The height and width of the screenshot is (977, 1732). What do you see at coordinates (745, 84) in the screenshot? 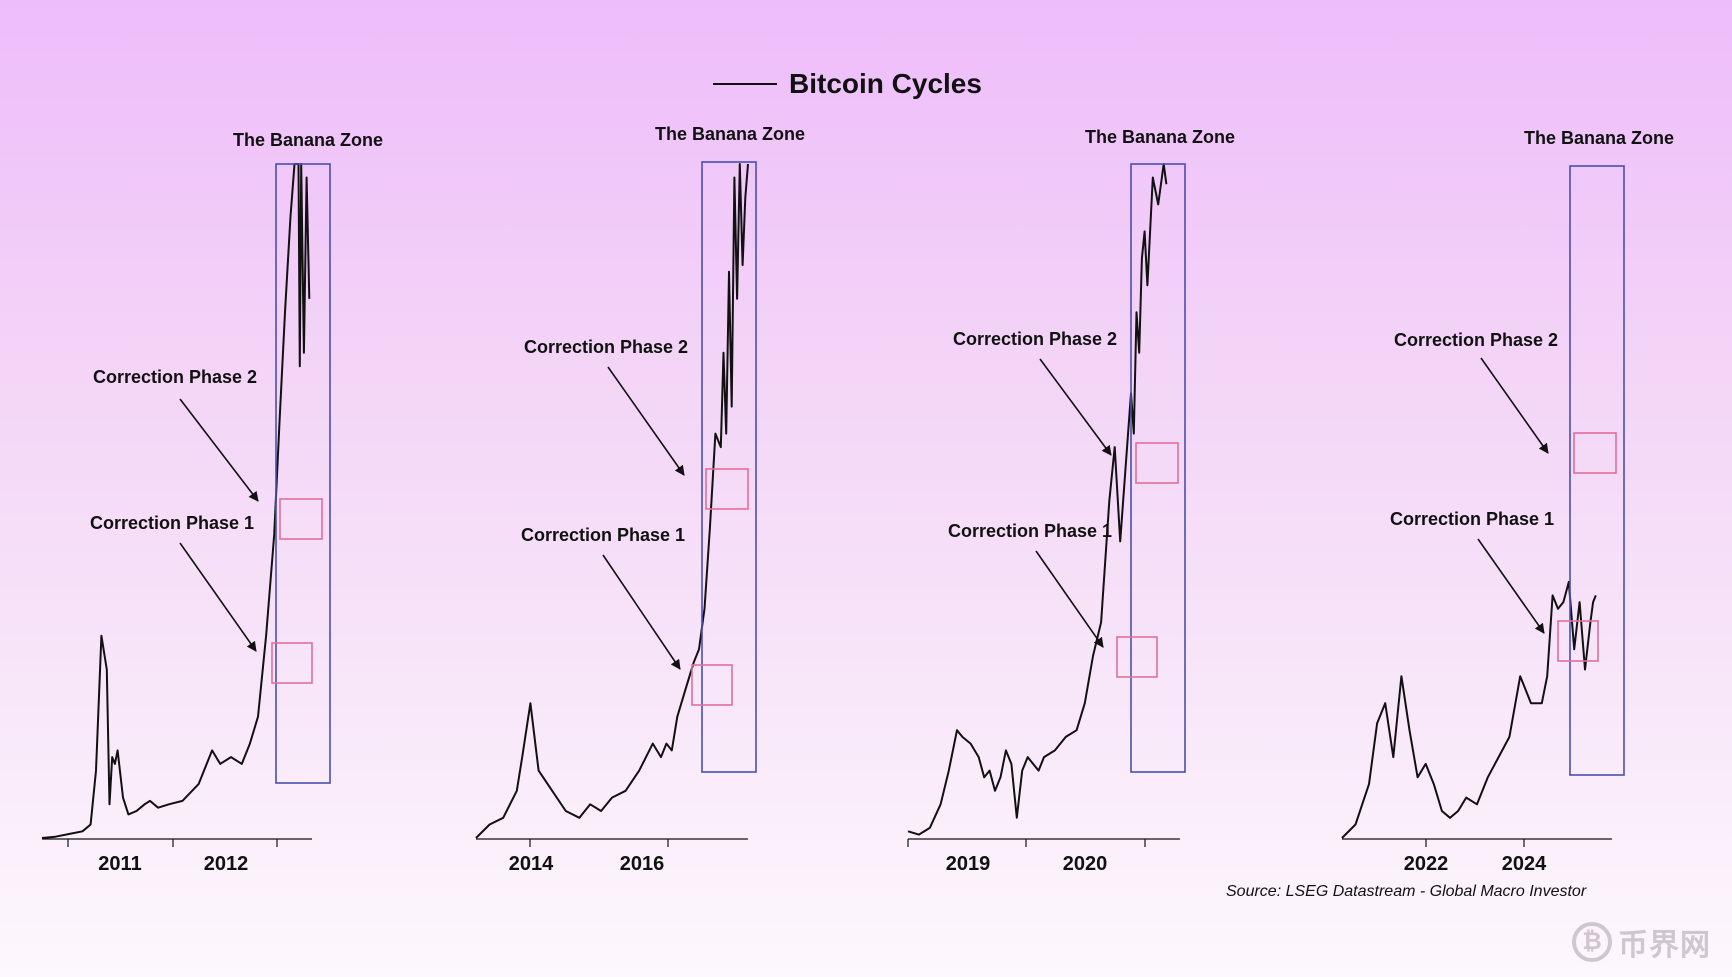
I see `legend-line-swatch` at bounding box center [745, 84].